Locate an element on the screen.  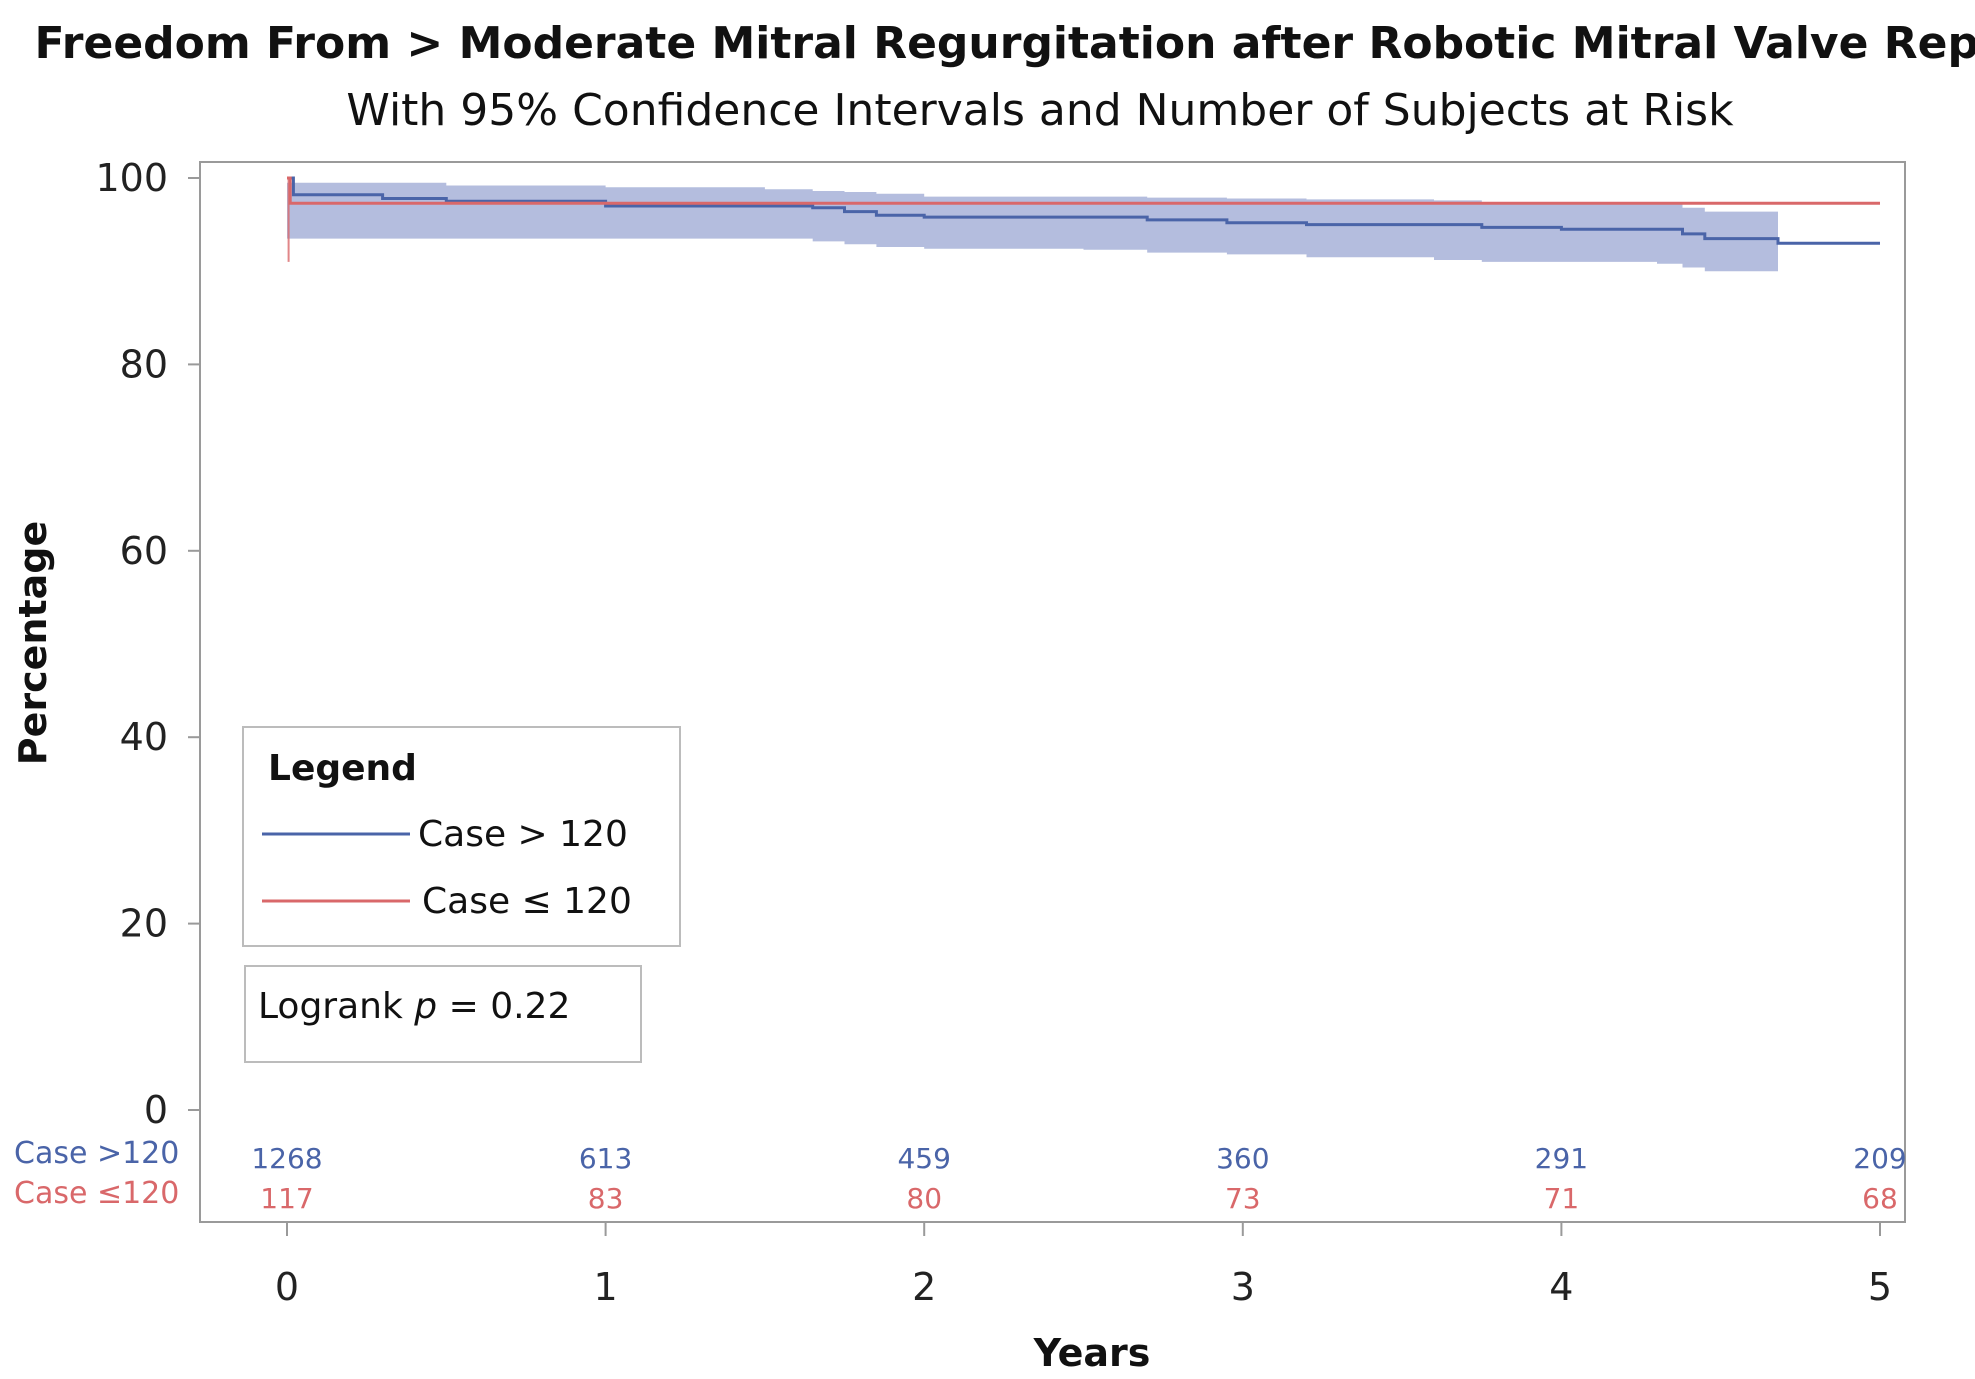
at-risk-le-120-year-5: 68 is located at coordinates (1880, 1198).